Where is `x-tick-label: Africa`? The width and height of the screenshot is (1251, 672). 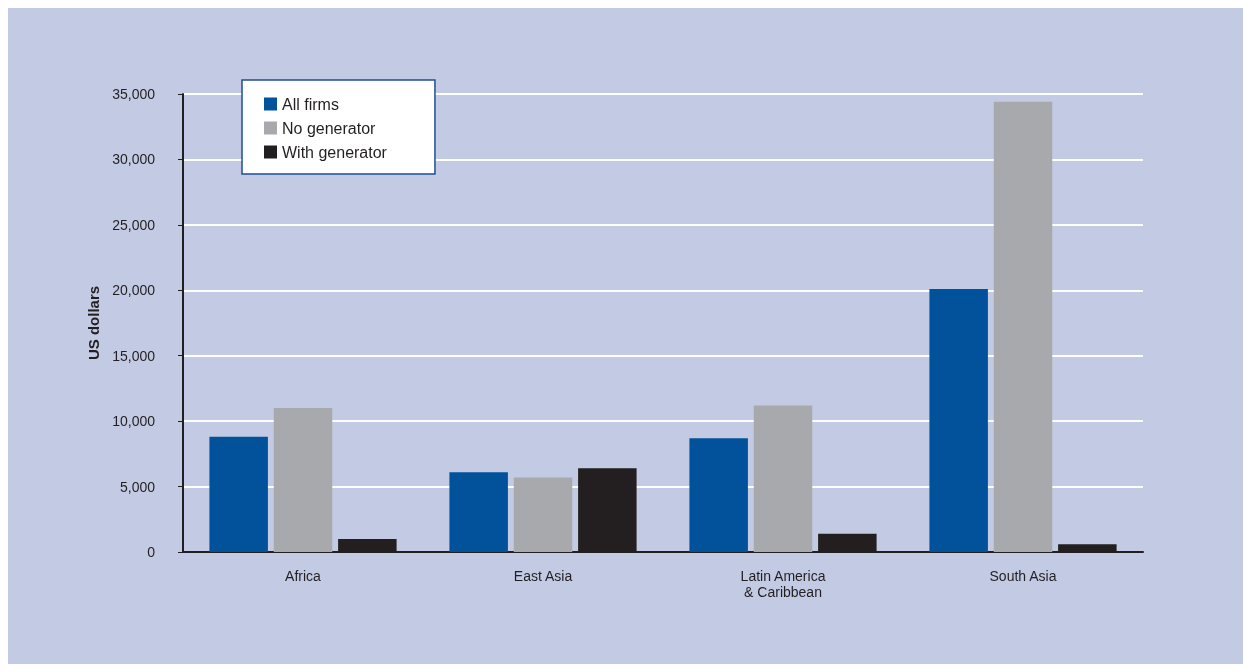 x-tick-label: Africa is located at coordinates (303, 576).